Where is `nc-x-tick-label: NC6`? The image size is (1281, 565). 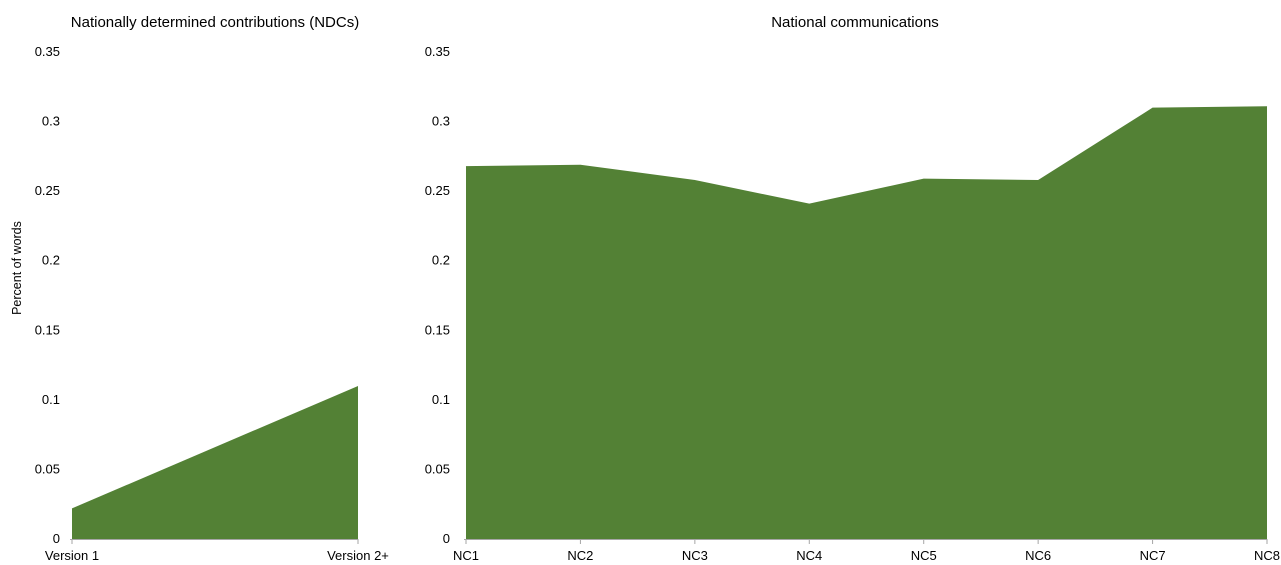
nc-x-tick-label: NC6 is located at coordinates (1038, 555).